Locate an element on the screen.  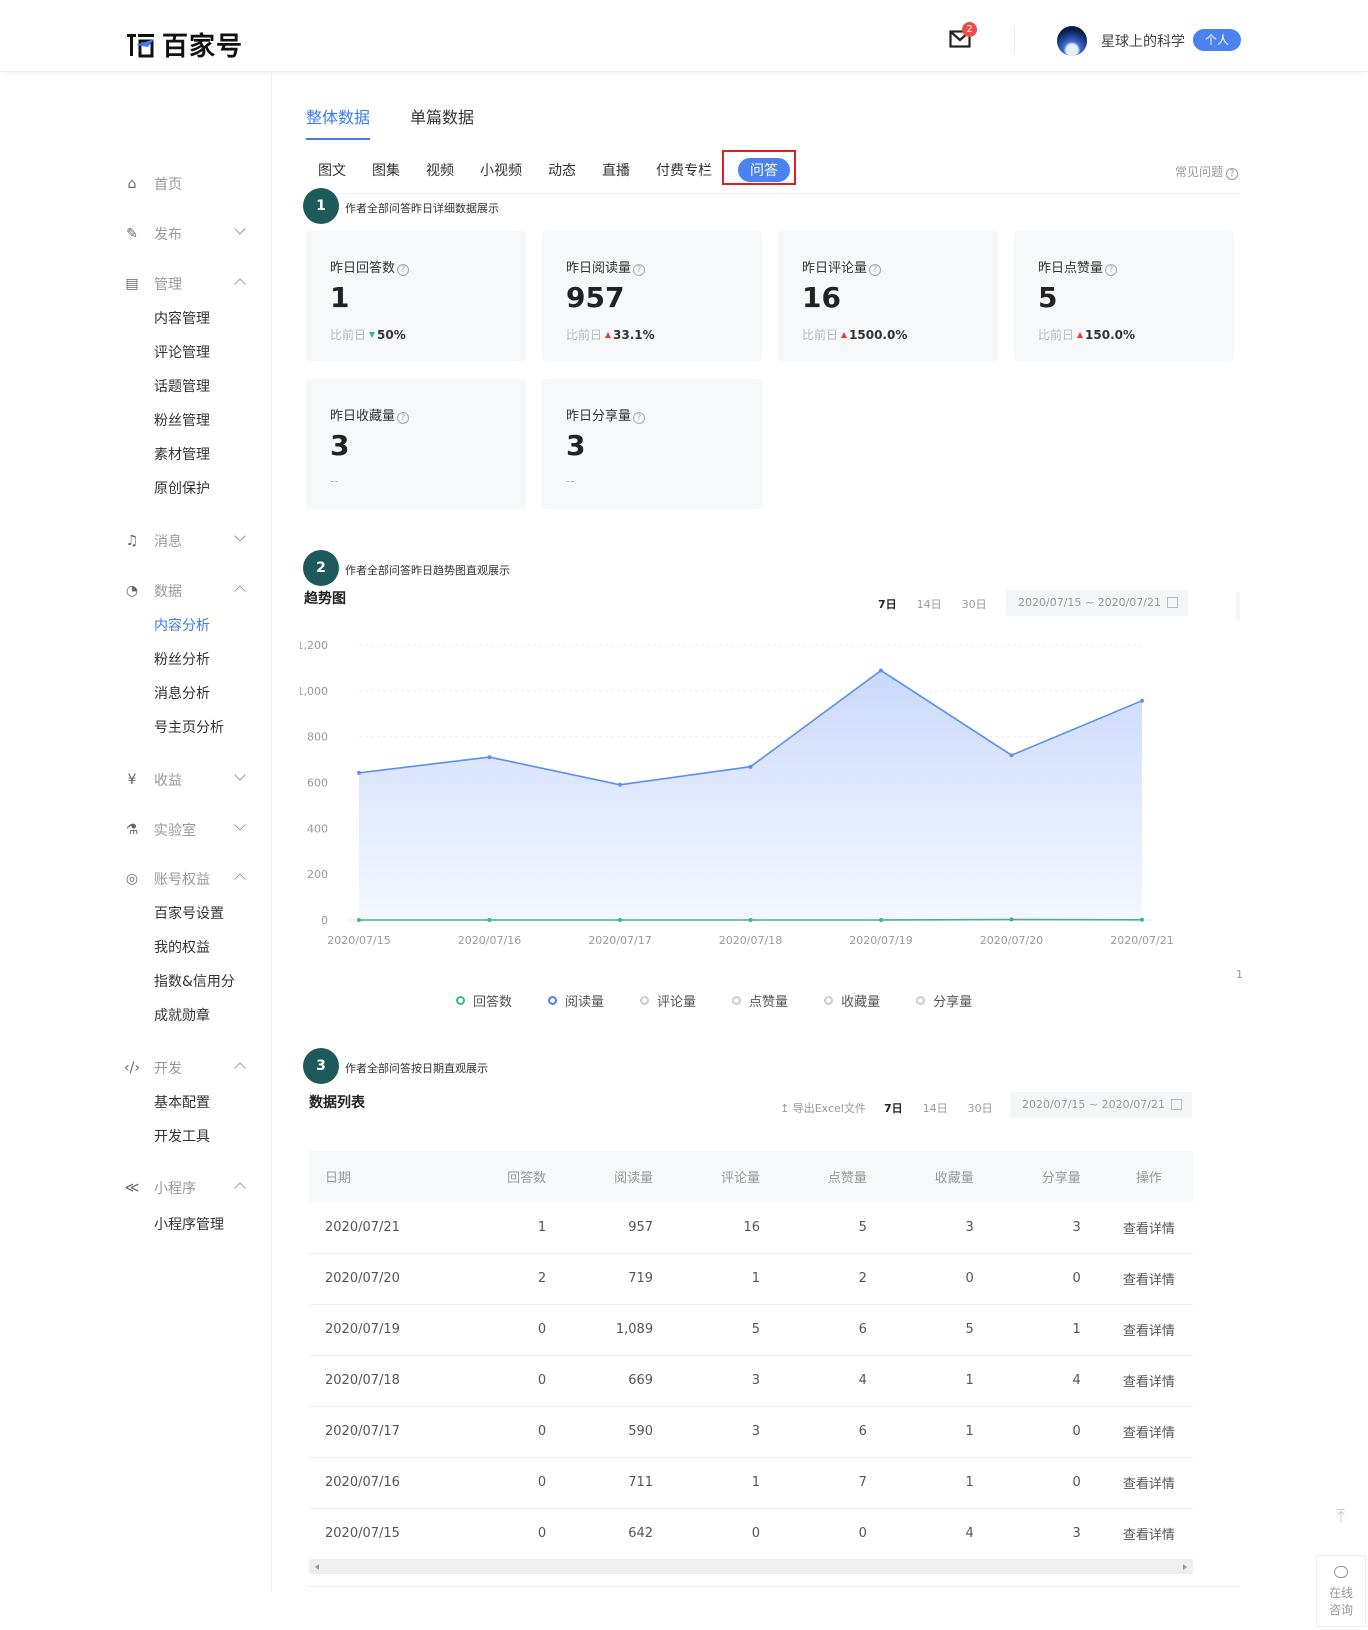
stat-compare: 比前日 150.0% is located at coordinates (1086, 335).